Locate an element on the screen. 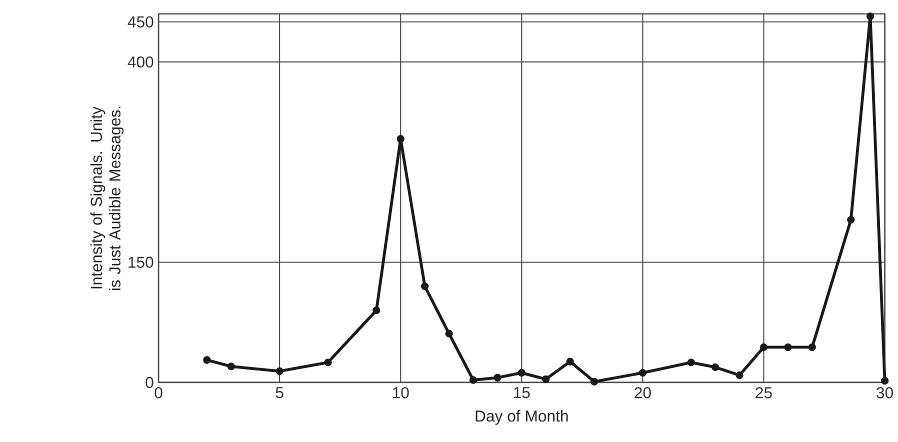 This screenshot has width=898, height=442. y-tick-label: 0 is located at coordinates (150, 382).